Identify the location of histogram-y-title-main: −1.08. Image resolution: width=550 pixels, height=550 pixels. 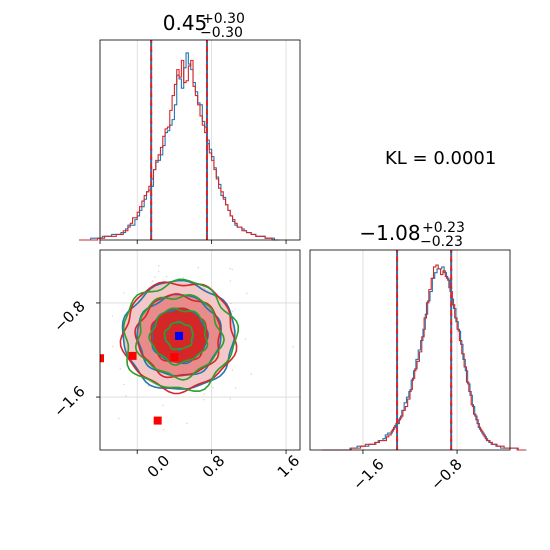
(389, 233).